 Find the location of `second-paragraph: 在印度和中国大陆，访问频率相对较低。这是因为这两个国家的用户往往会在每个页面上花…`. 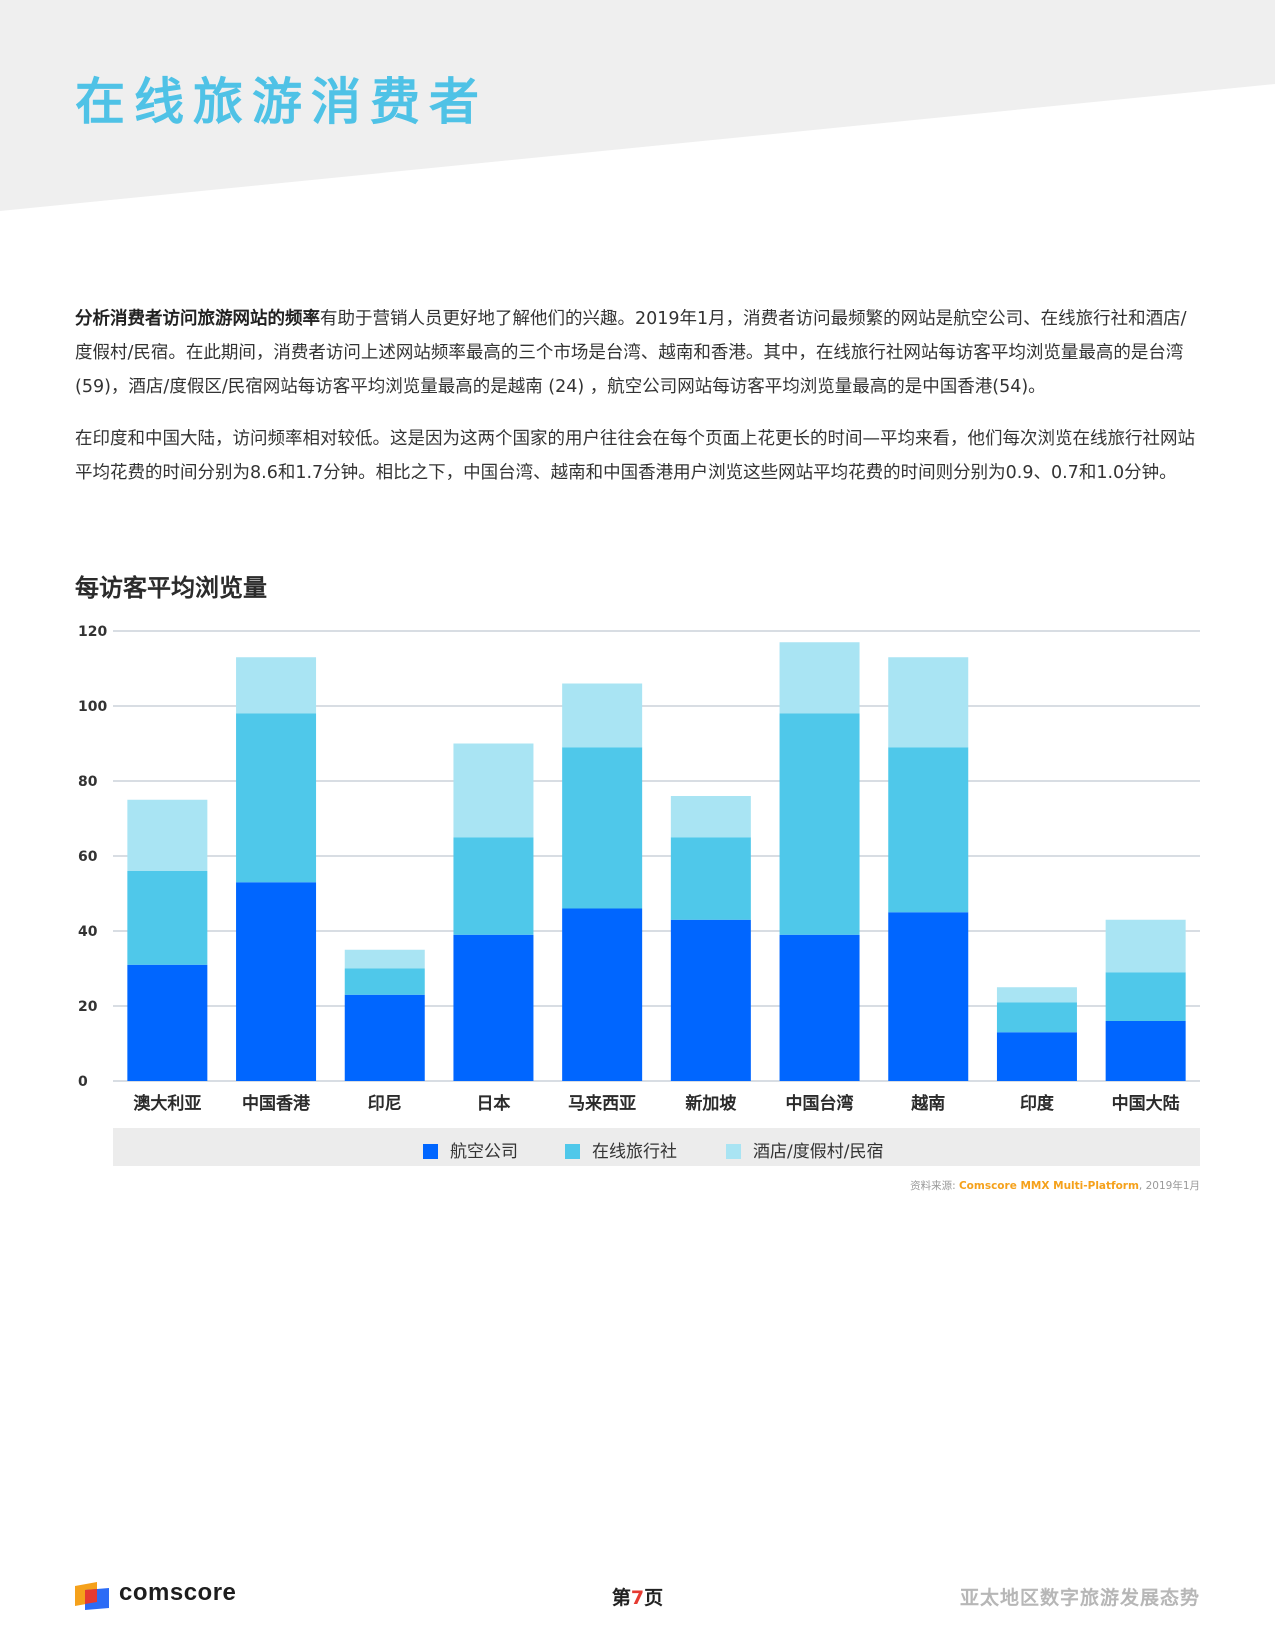

second-paragraph: 在印度和中国大陆，访问频率相对较低。这是因为这两个国家的用户往往会在每个页面上花… is located at coordinates (635, 456).